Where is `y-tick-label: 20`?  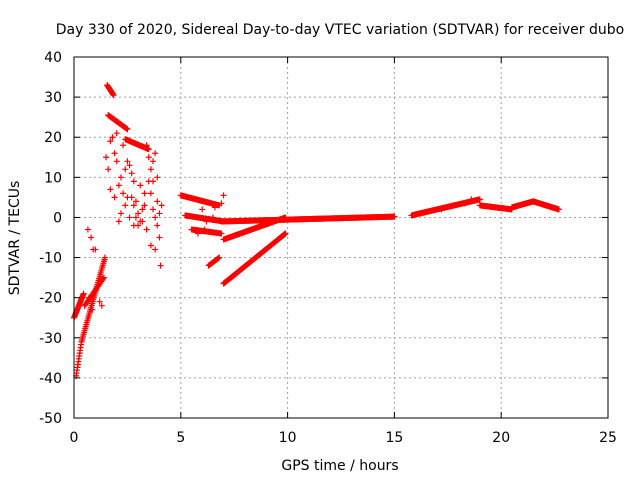
y-tick-label: 20 is located at coordinates (53, 138).